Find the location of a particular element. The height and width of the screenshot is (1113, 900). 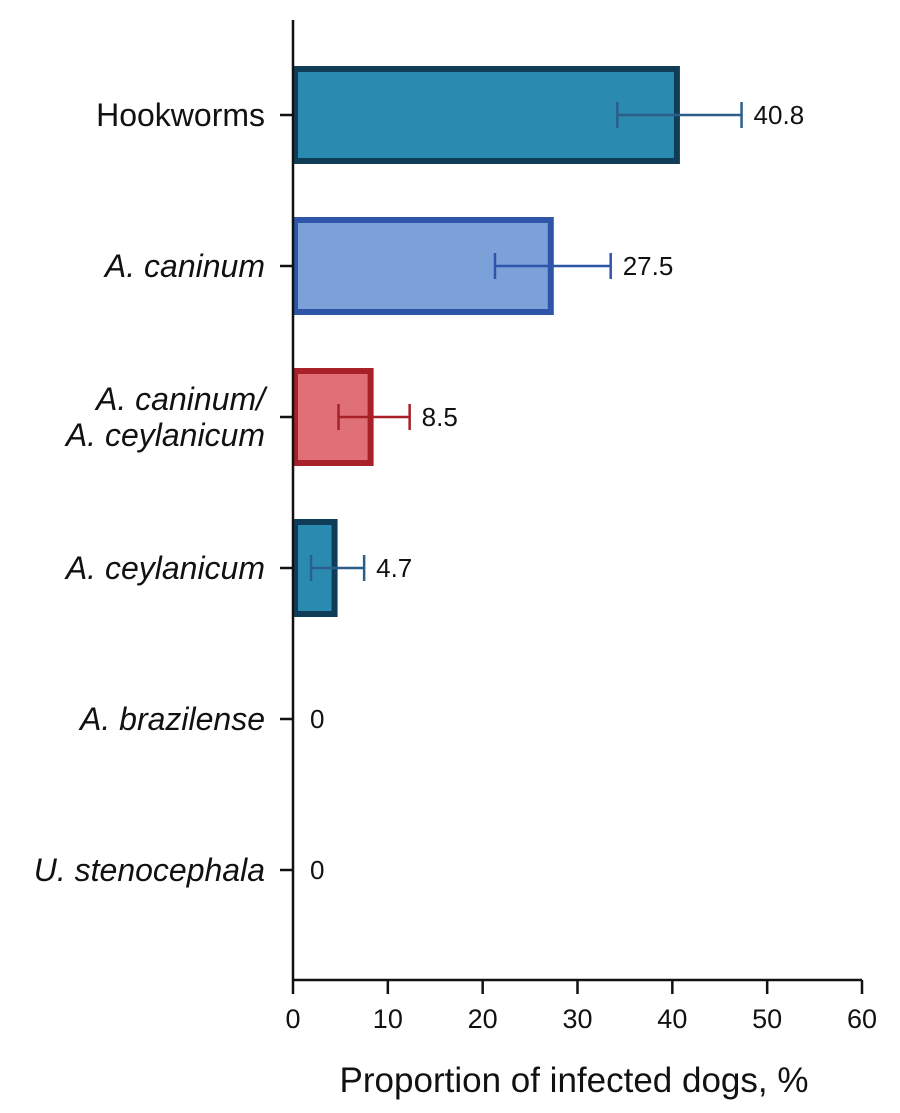

category-label: U. stenocephala is located at coordinates (149, 870).